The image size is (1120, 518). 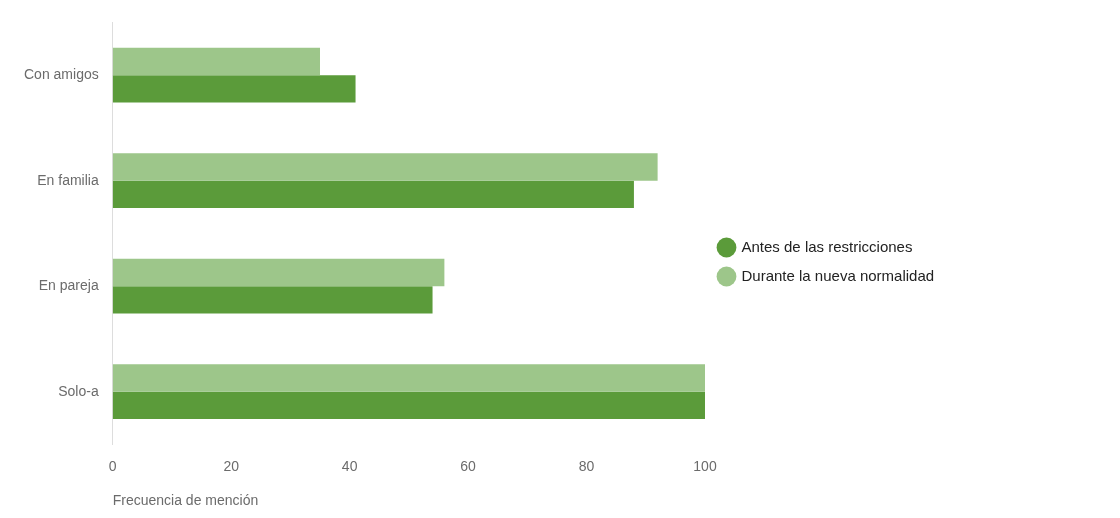 I want to click on y-tick-label: En familia, so click(x=68, y=179).